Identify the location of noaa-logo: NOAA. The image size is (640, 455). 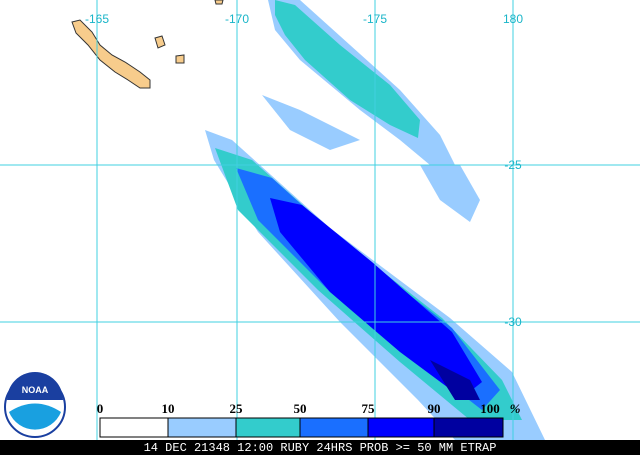
(35, 405).